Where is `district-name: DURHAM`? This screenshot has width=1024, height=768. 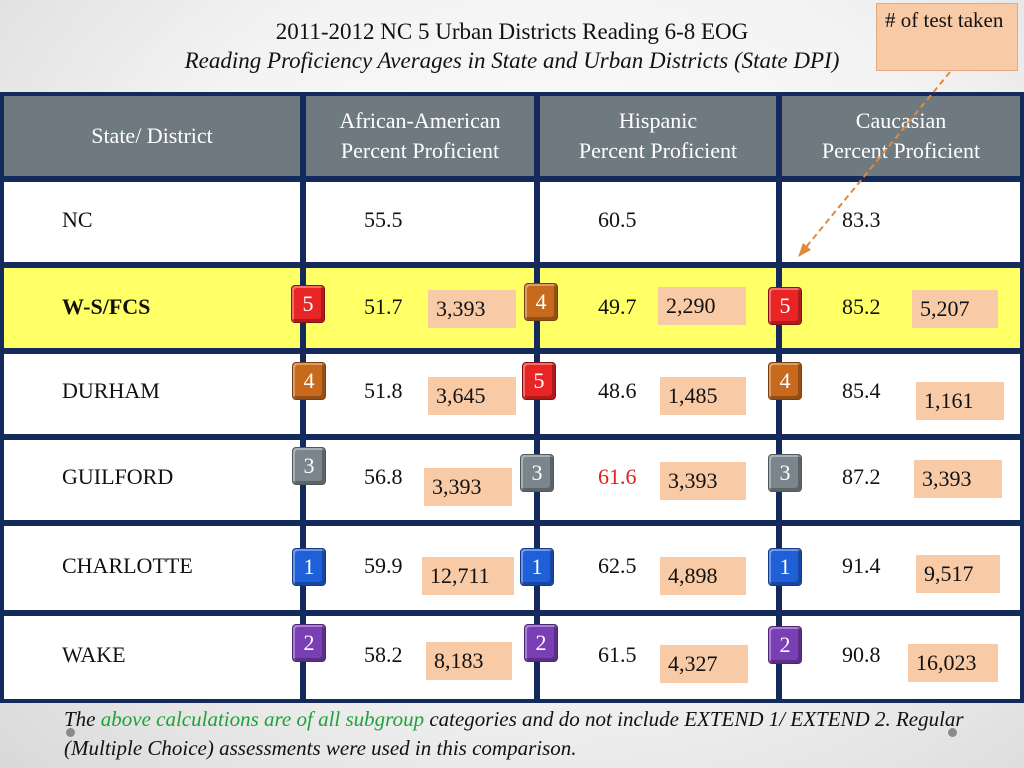 district-name: DURHAM is located at coordinates (111, 390).